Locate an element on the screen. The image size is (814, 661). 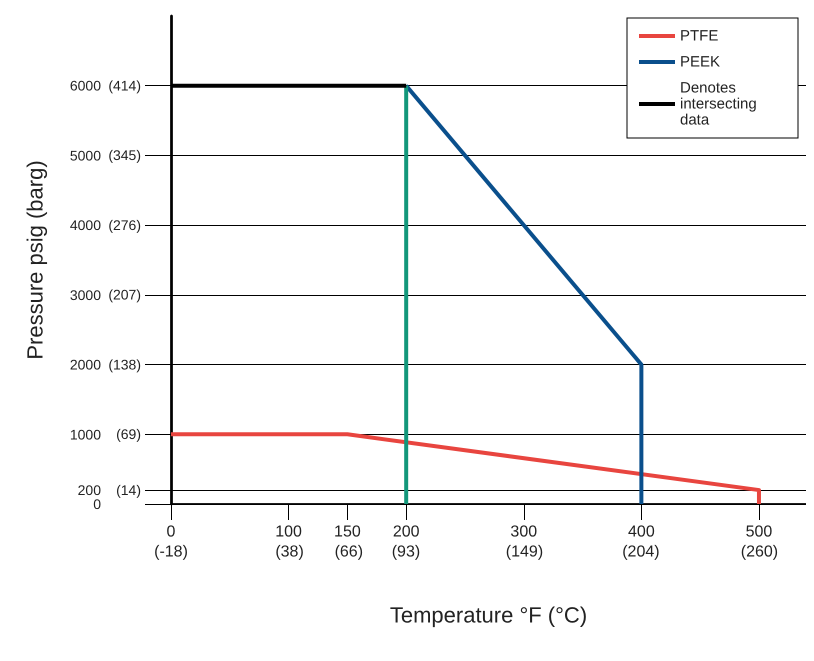
x-tick-label: 150 is located at coordinates (347, 532).